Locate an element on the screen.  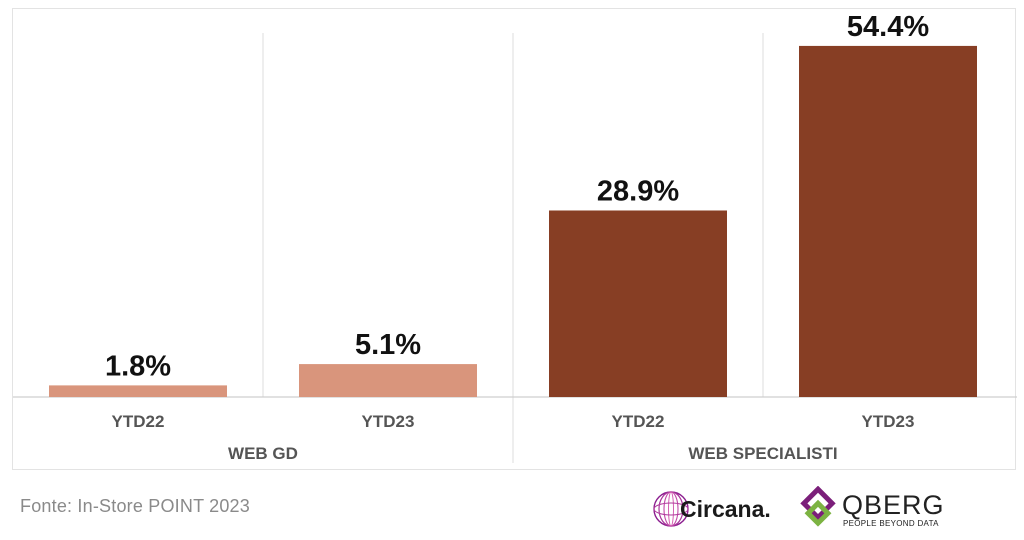
qberg-diamond-icon is located at coordinates (818, 506).